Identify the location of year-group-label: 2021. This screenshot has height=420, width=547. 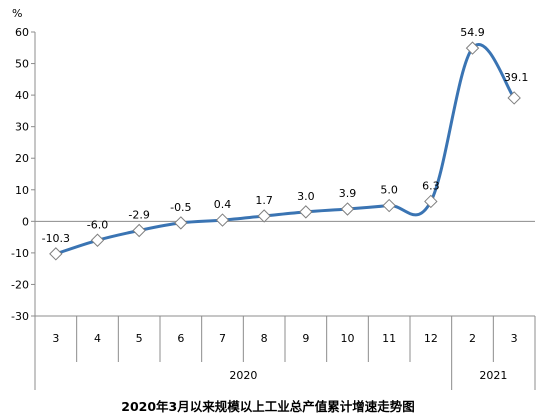
(493, 375).